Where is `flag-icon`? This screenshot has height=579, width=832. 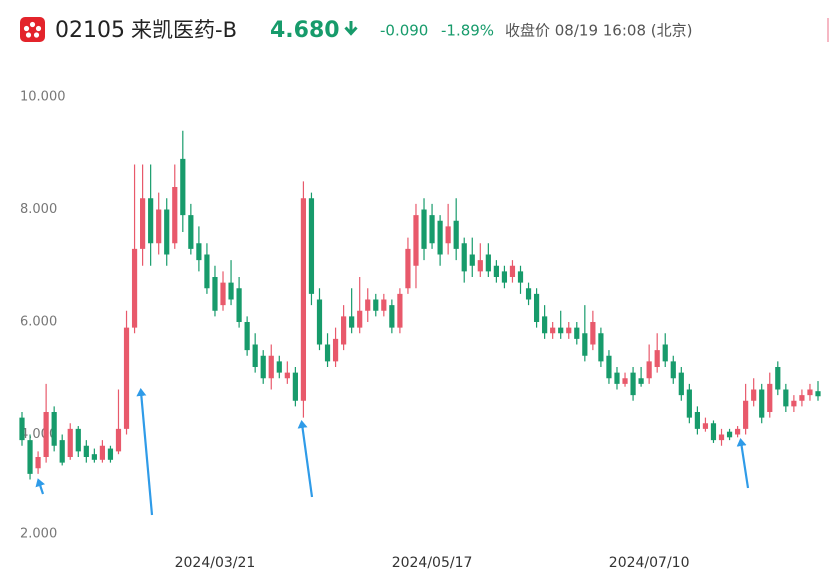
flag-icon is located at coordinates (32, 29).